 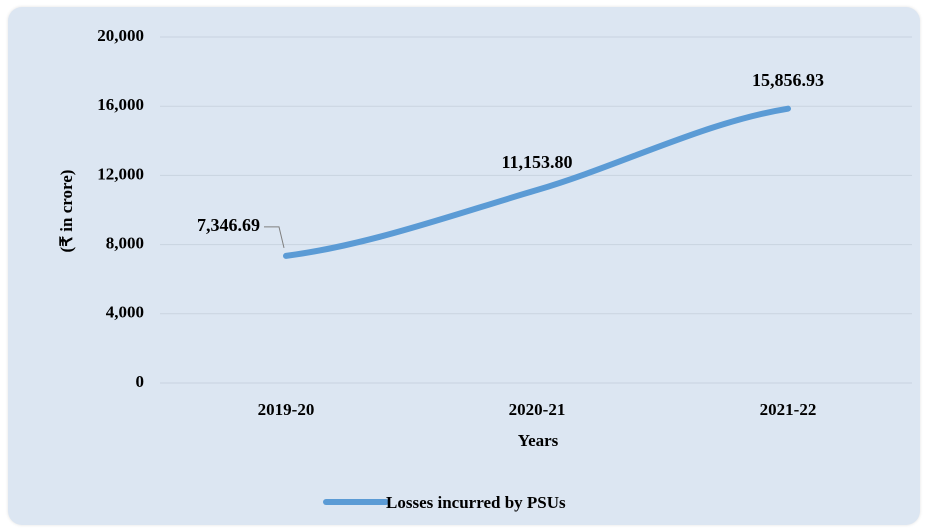 I want to click on x-axis-title: Years, so click(x=538, y=440).